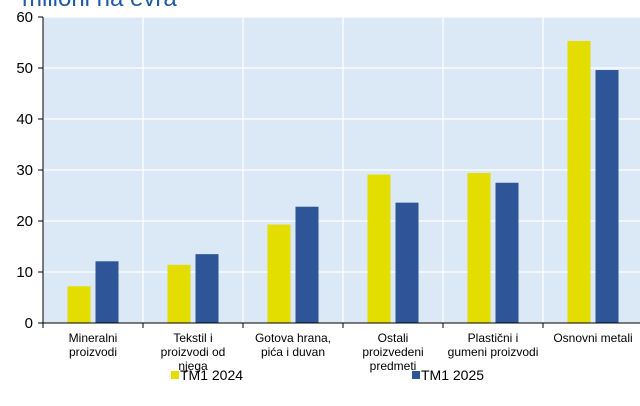  Describe the element at coordinates (293, 345) in the screenshot. I see `x-category-label: Gotova hrana, pića i duvan` at that location.